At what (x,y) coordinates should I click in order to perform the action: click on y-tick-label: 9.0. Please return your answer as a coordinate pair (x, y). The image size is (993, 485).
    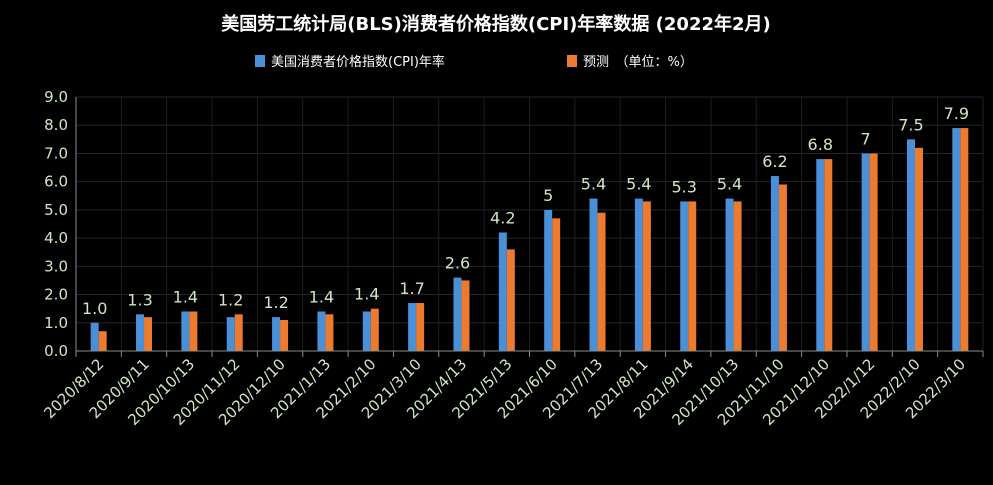
    Looking at the image, I should click on (56, 97).